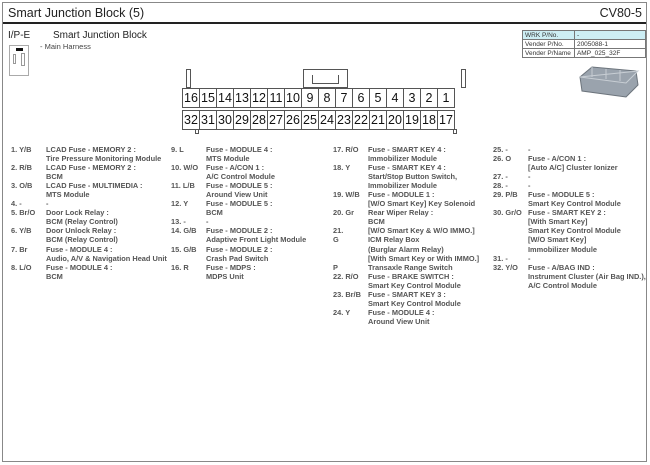  I want to click on pin-line: 25. - -, so click(569, 149).